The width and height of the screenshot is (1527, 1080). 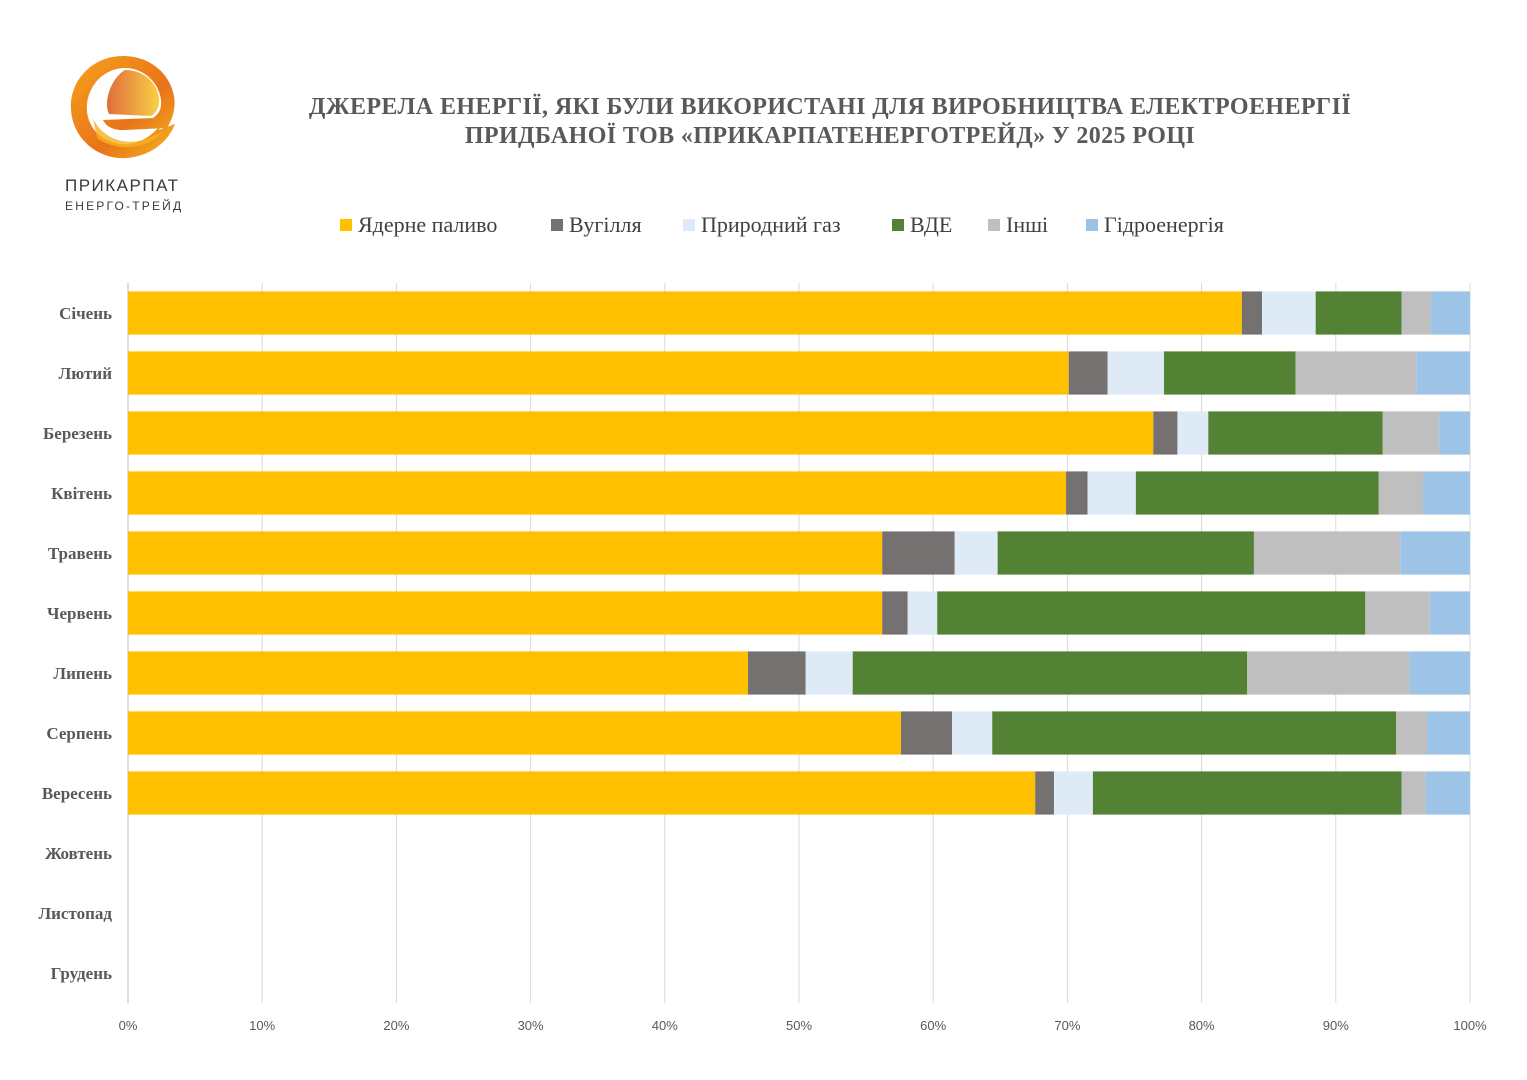 What do you see at coordinates (931, 224) in the screenshot?
I see `legend-label: ВДЕ` at bounding box center [931, 224].